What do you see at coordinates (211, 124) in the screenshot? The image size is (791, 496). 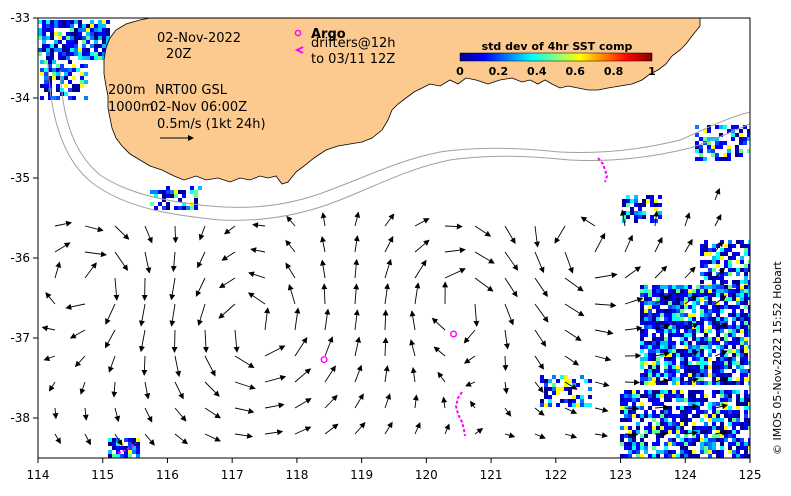 I see `vector-scale-label: 0.5m/s (1kt 24h)` at bounding box center [211, 124].